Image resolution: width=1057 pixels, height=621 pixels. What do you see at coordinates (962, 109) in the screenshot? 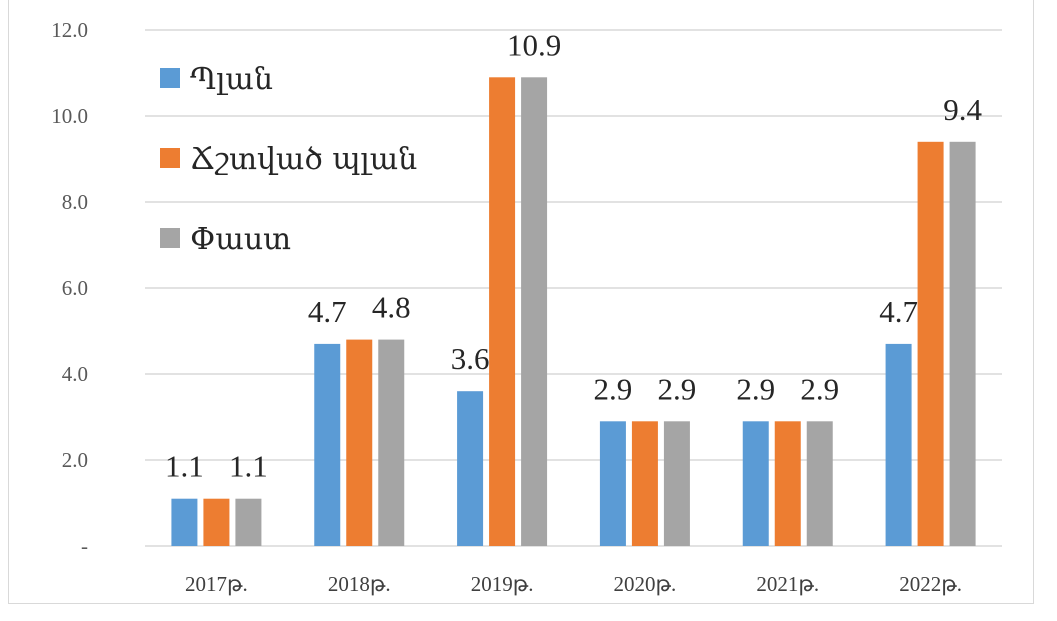
I see `data-label: 9.4` at bounding box center [962, 109].